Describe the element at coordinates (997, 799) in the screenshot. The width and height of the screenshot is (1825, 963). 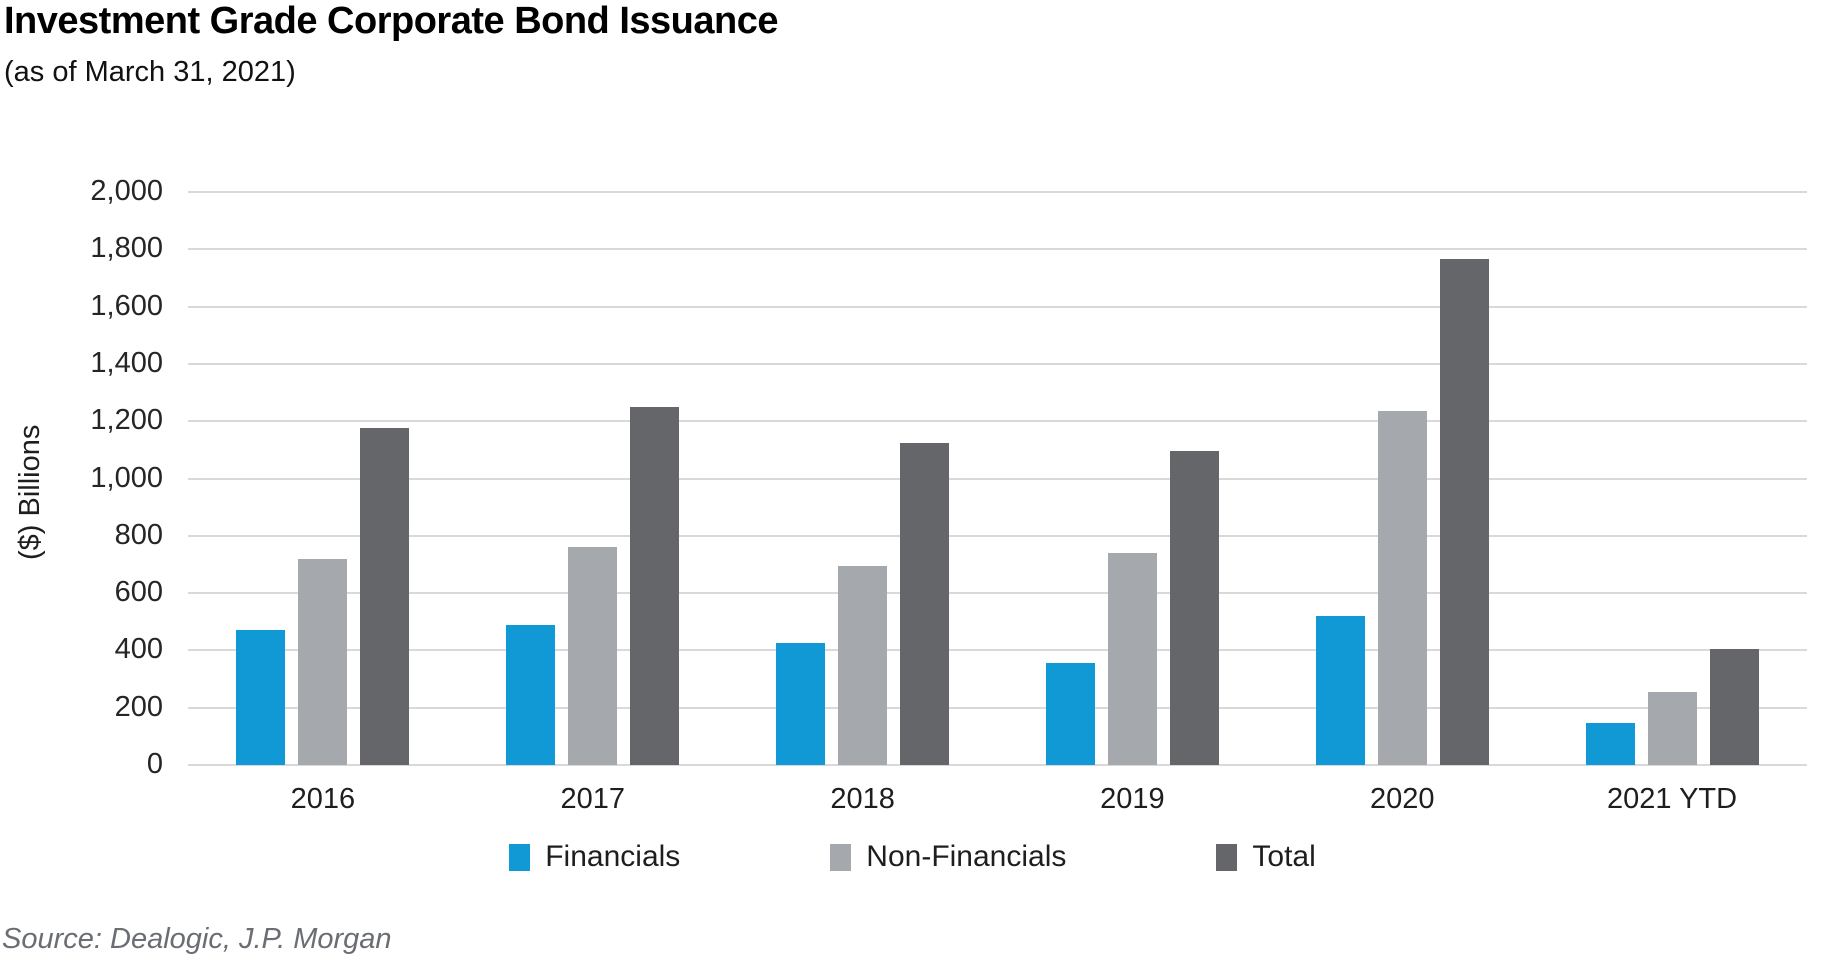
I see `x-axis-labels: 2016 2017 2018 2019 2020 2021 YTD` at that location.